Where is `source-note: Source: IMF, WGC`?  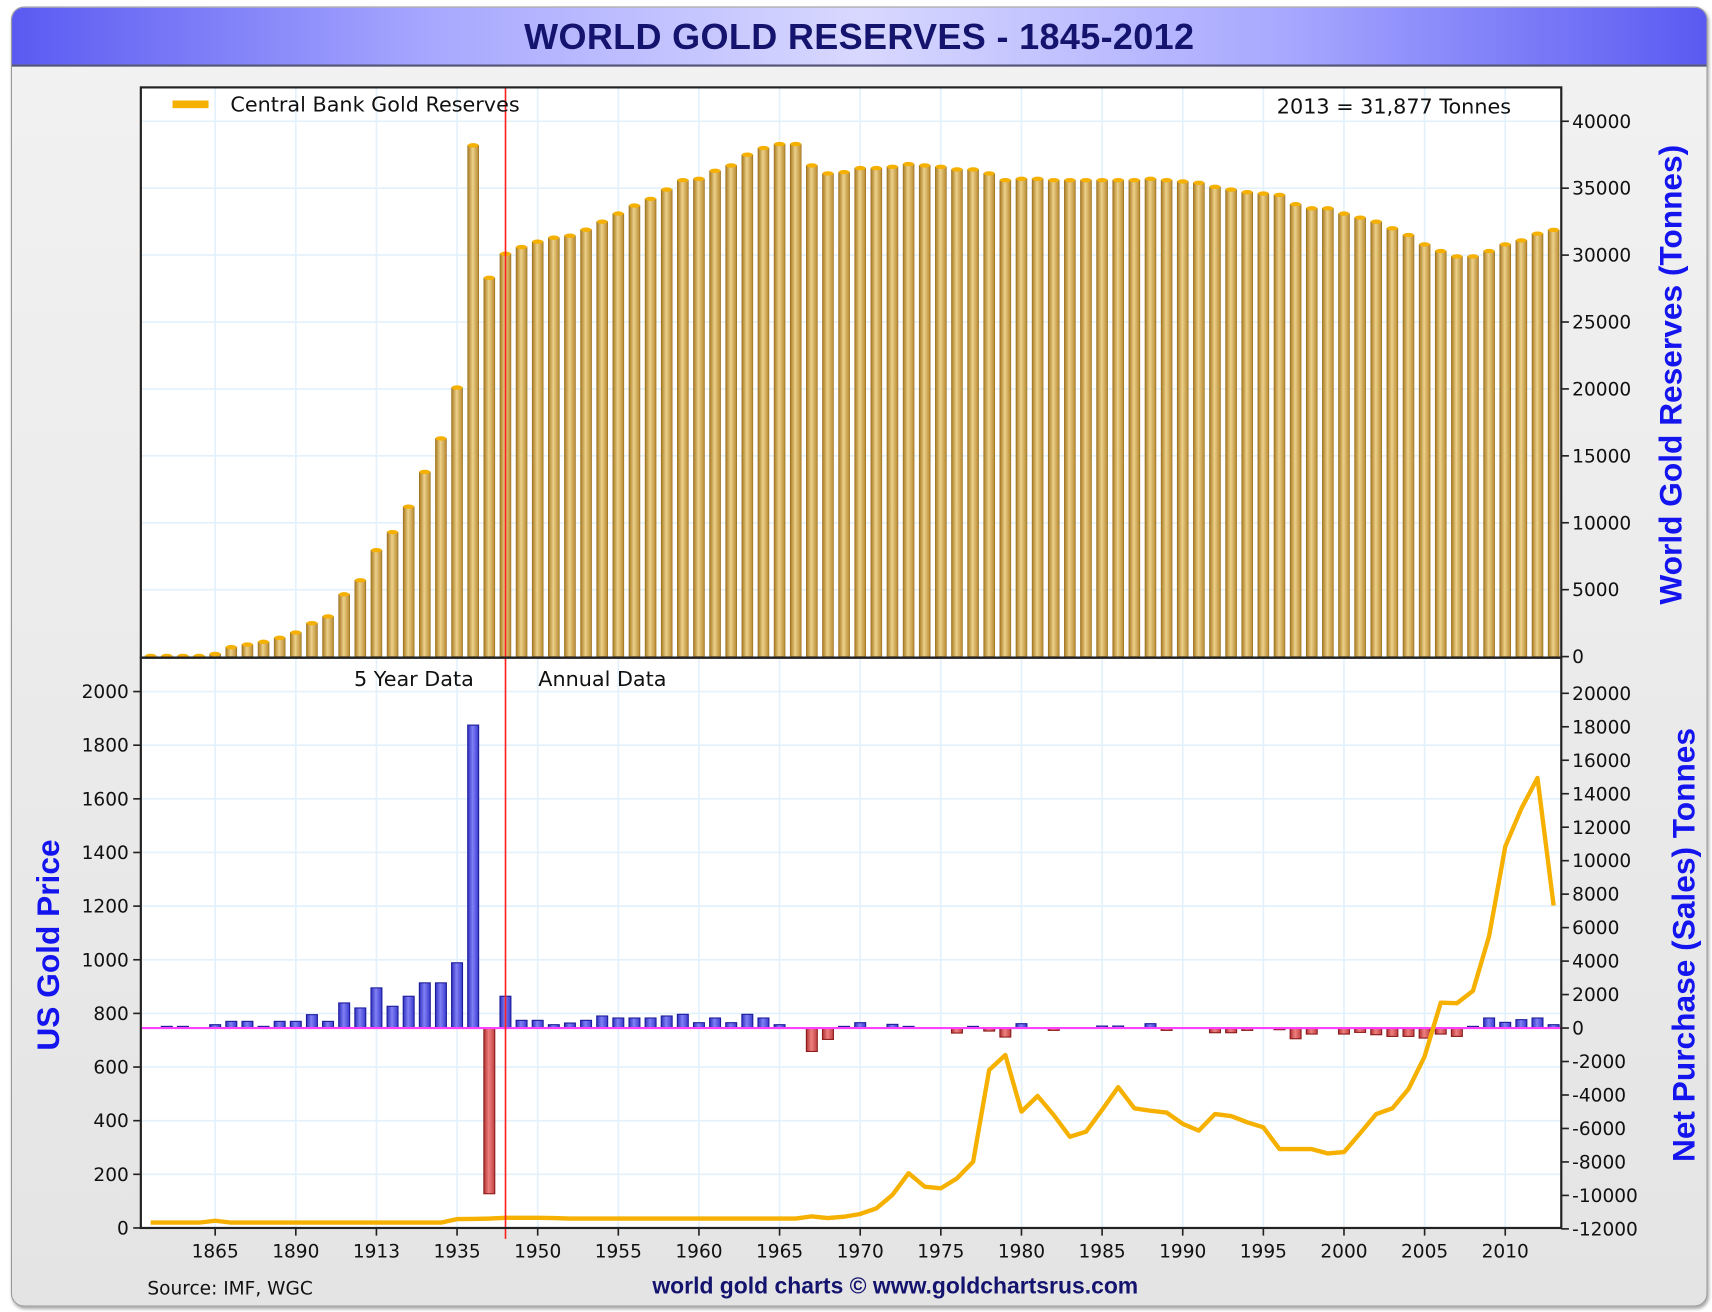 source-note: Source: IMF, WGC is located at coordinates (229, 1289).